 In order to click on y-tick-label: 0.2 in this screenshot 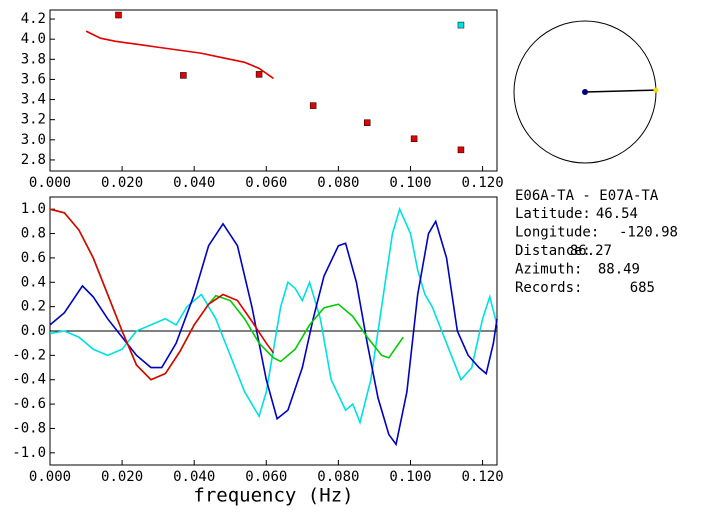, I will do `click(33, 307)`.